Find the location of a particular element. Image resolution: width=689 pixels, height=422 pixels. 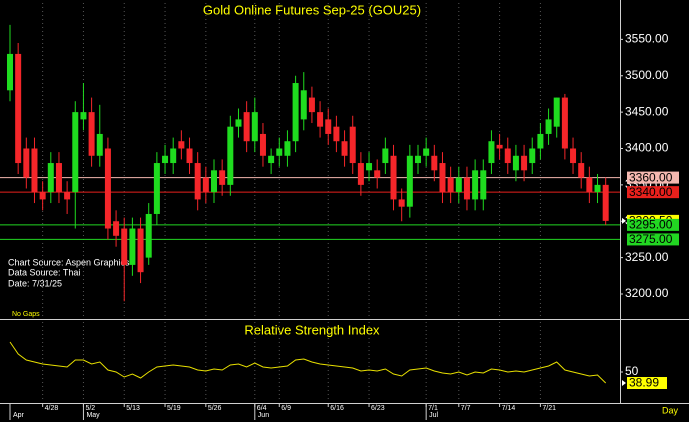

x-tick-label: 5/19 is located at coordinates (174, 408).